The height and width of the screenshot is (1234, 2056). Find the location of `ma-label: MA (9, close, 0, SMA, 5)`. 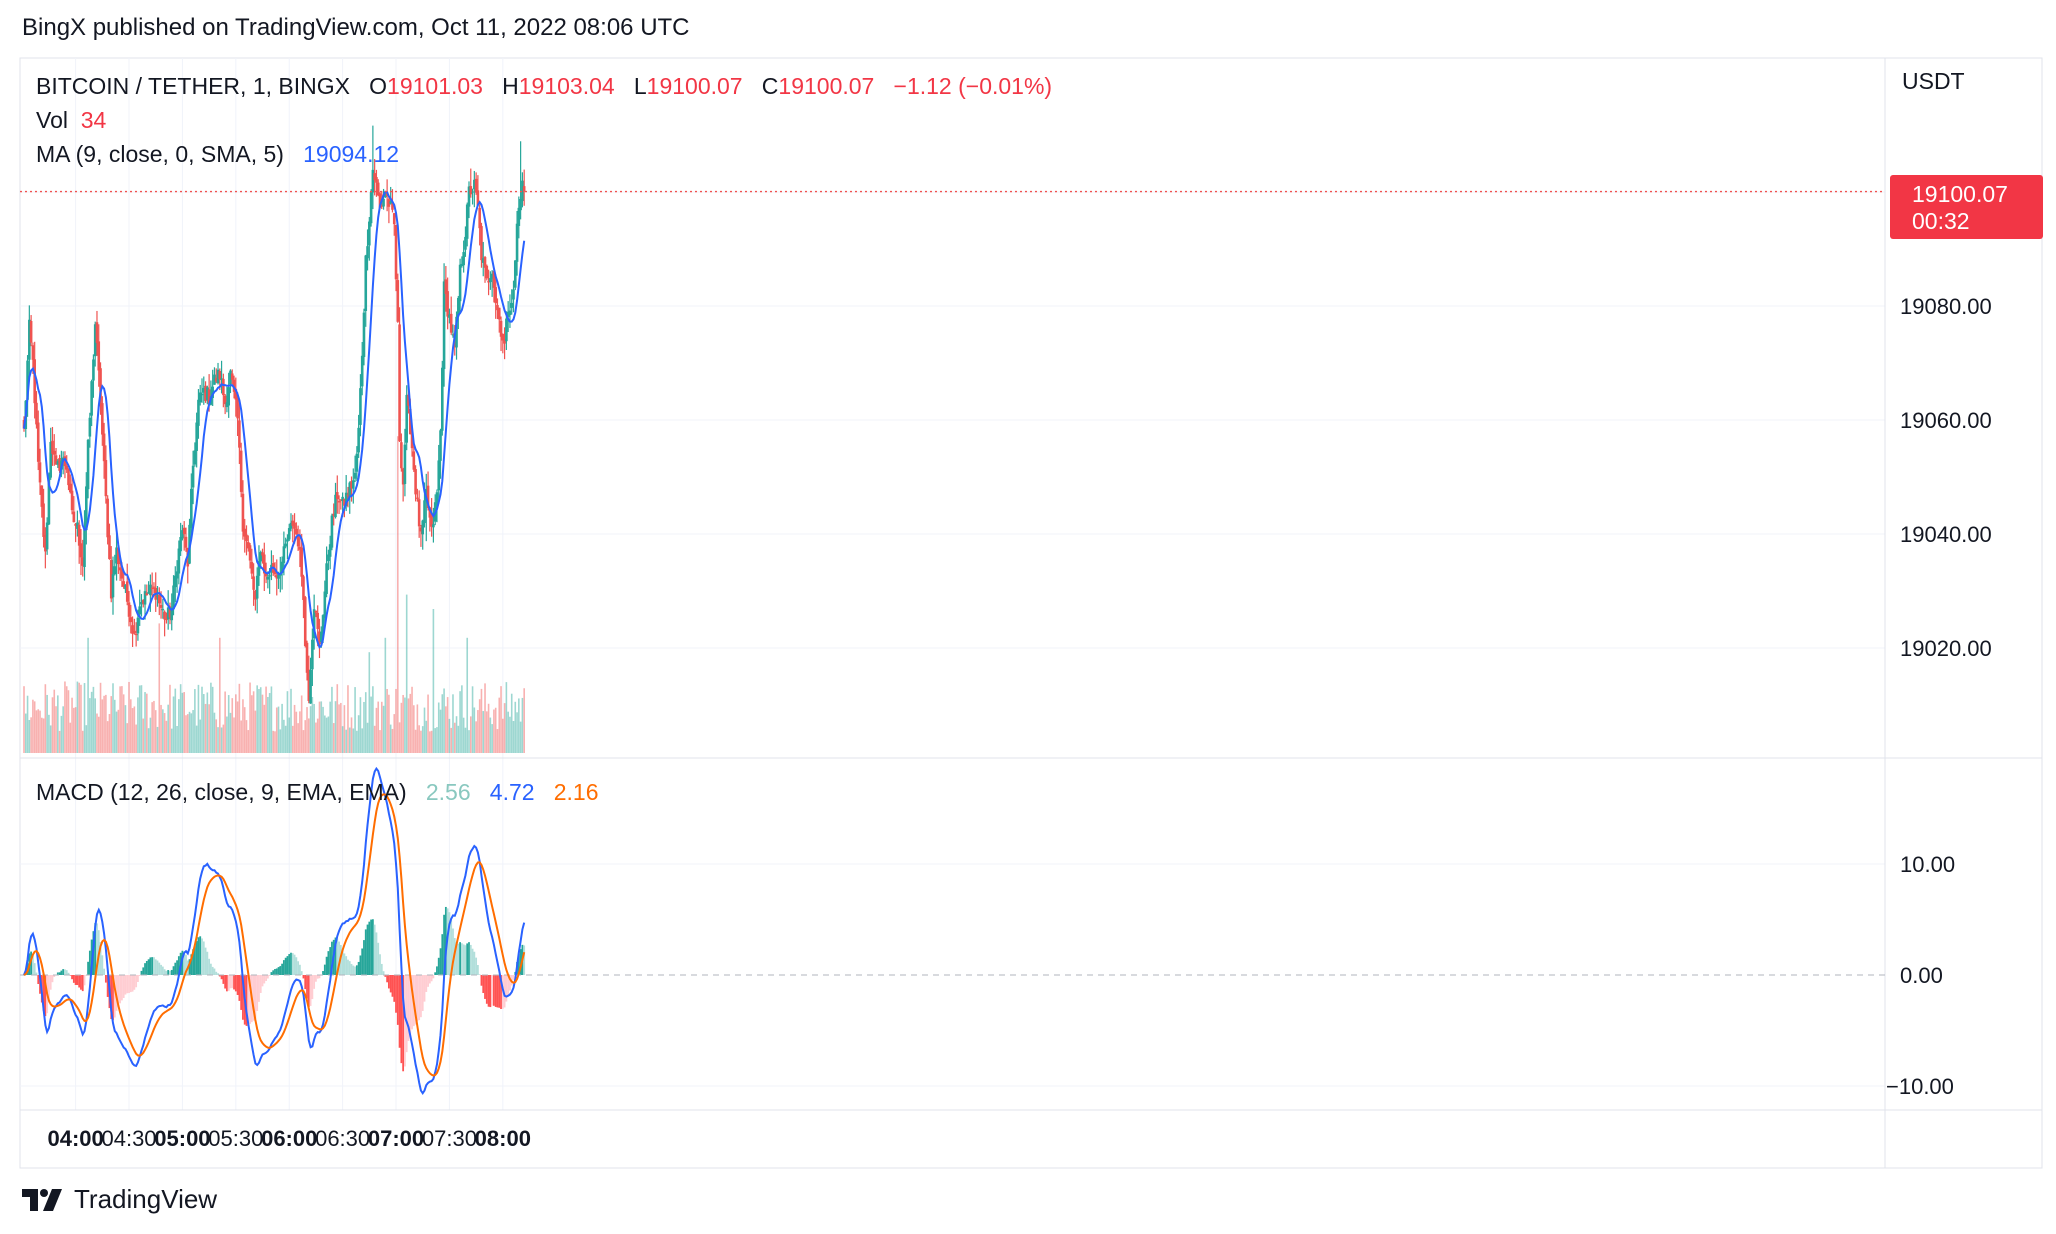

ma-label: MA (9, close, 0, SMA, 5) is located at coordinates (160, 154).